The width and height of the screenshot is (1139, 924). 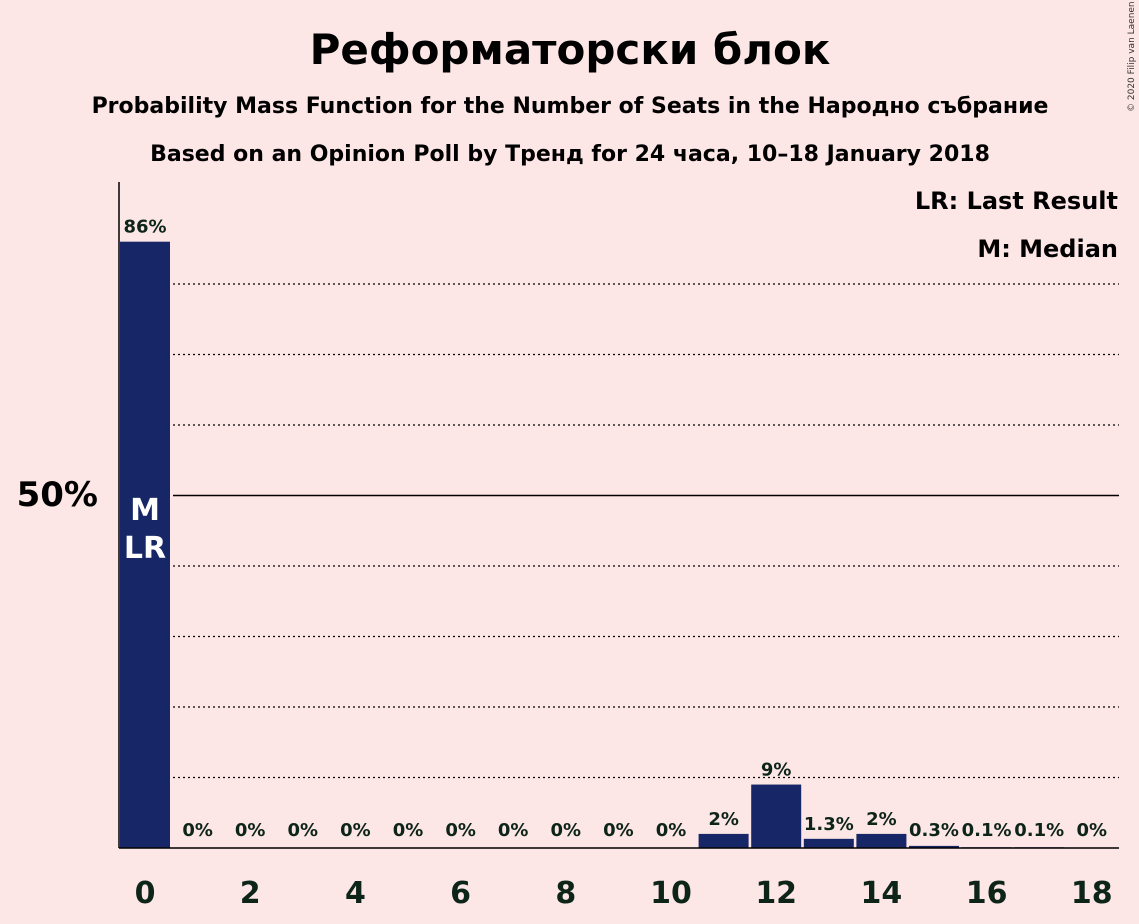 What do you see at coordinates (829, 824) in the screenshot?
I see `data-label-13: 1.3%` at bounding box center [829, 824].